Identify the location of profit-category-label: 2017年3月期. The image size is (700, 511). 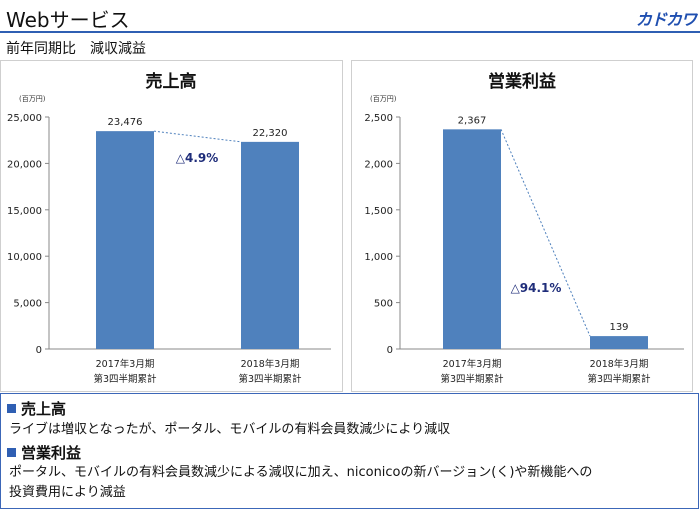
(472, 364).